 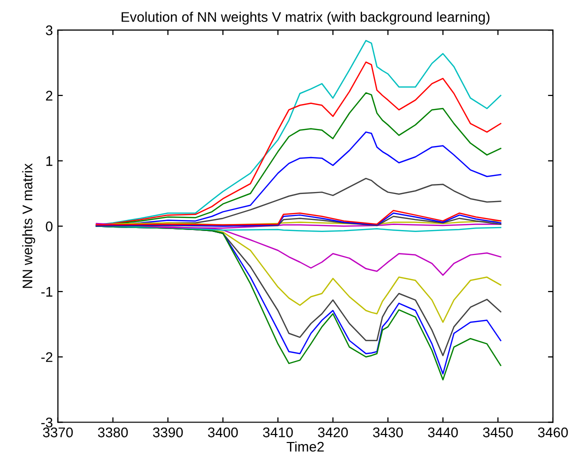 I want to click on y-tick-label: 3, so click(x=49, y=30).